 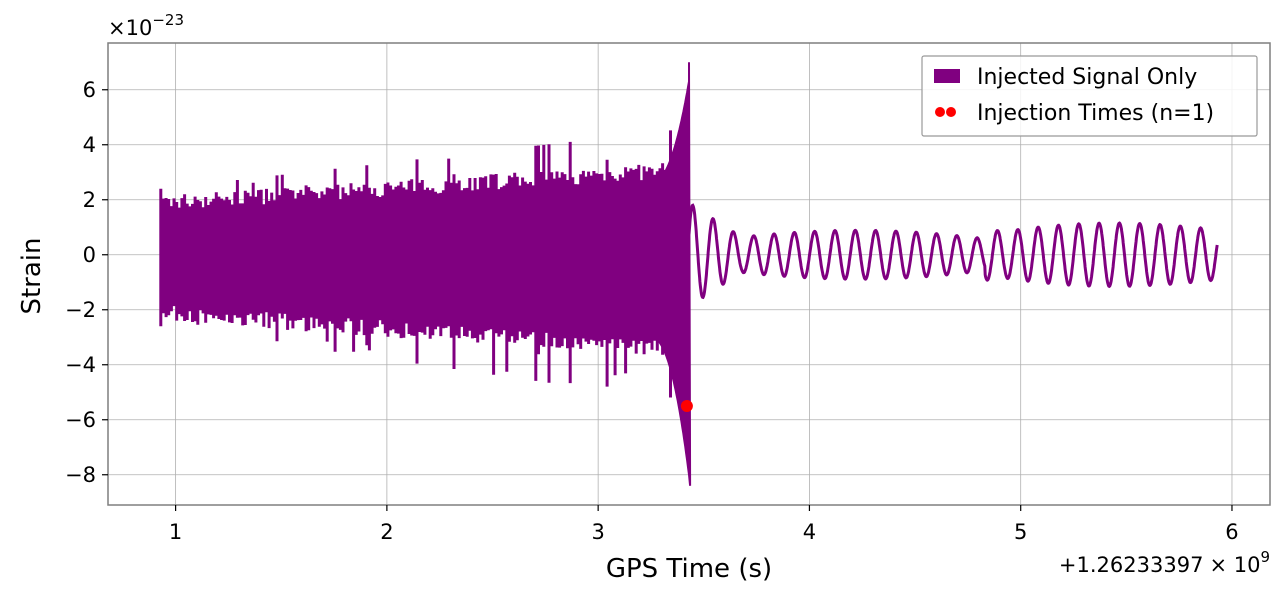 I want to click on legend-box, so click(x=1089, y=96).